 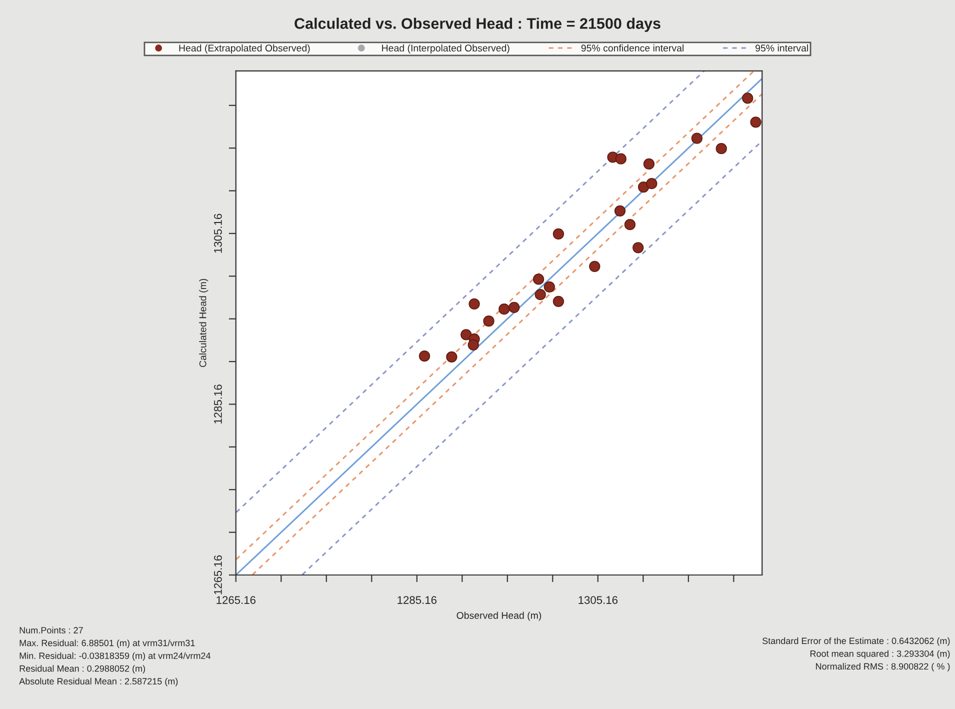 What do you see at coordinates (203, 323) in the screenshot?
I see `y-axis-title: Calculated Head (m)` at bounding box center [203, 323].